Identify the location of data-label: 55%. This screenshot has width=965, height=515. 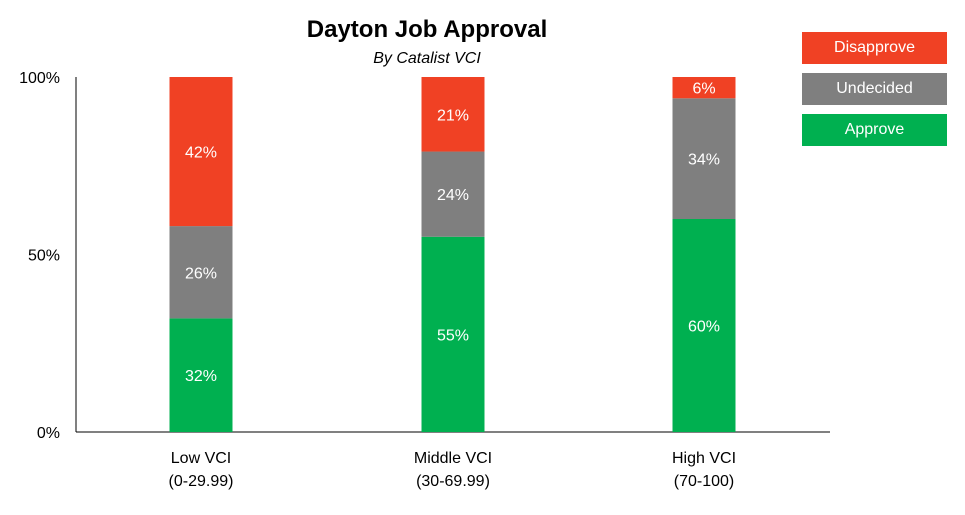
(453, 335).